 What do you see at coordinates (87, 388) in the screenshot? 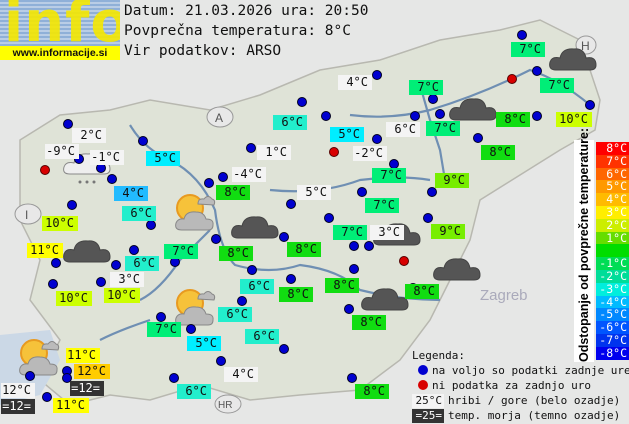
I see `sea-temperature-label: =12=` at bounding box center [87, 388].